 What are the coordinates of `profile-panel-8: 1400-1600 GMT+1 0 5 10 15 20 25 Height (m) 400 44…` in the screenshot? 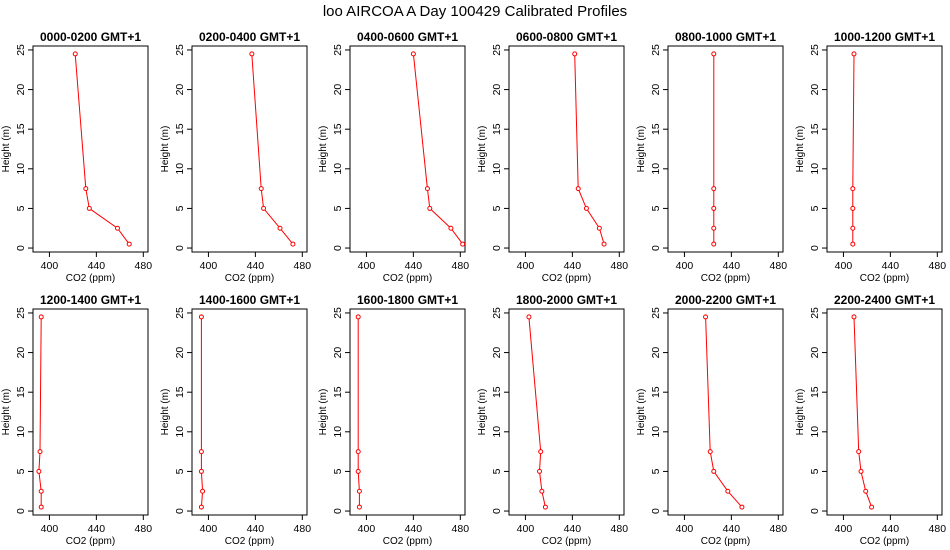 It's located at (235, 420).